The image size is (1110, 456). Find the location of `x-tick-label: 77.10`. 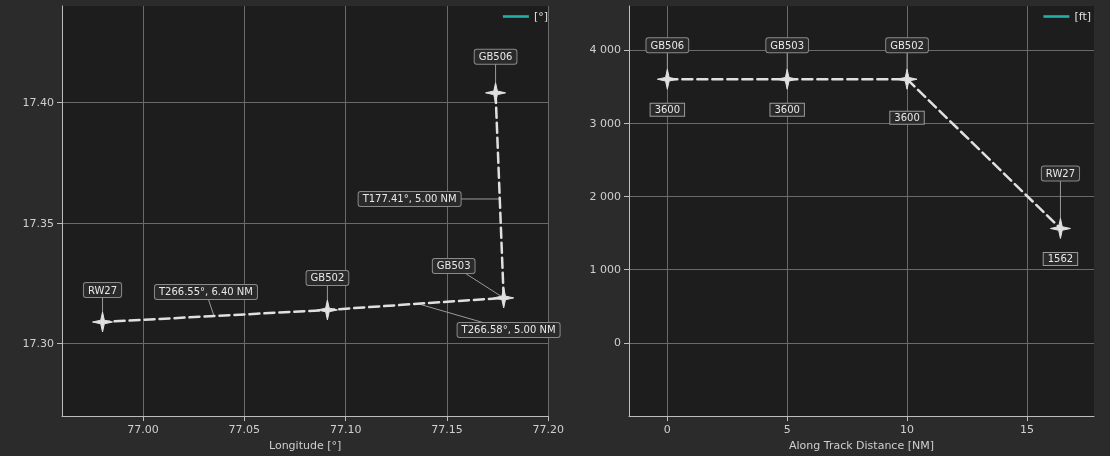

x-tick-label: 77.10 is located at coordinates (345, 430).